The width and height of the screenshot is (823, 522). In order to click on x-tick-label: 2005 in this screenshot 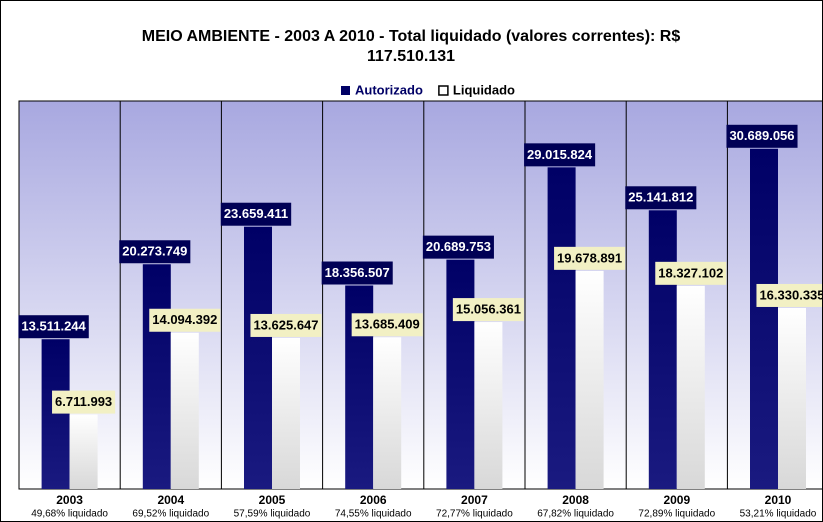, I will do `click(272, 500)`.